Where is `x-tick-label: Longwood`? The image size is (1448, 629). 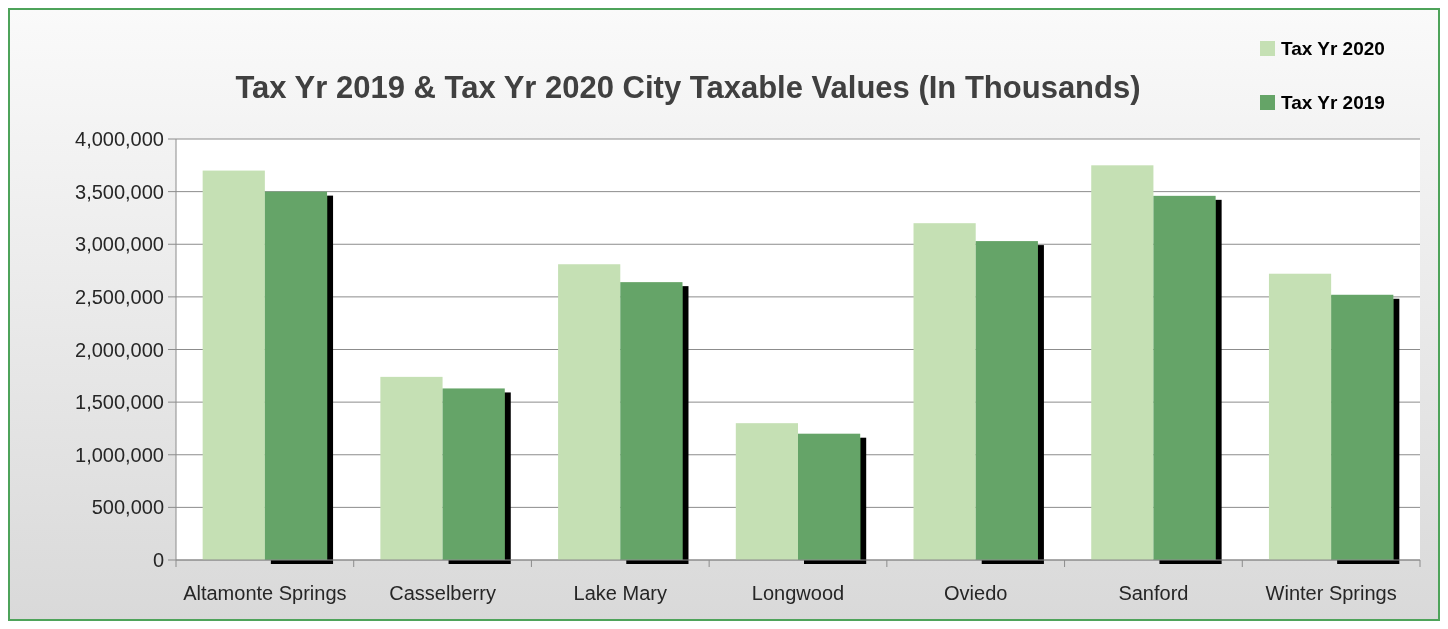
x-tick-label: Longwood is located at coordinates (798, 593).